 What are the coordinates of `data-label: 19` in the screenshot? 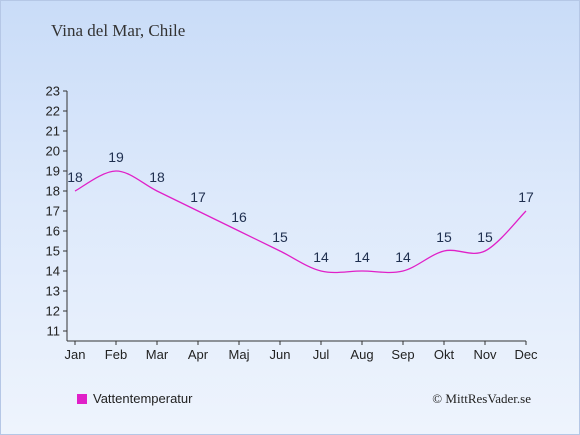 It's located at (116, 157).